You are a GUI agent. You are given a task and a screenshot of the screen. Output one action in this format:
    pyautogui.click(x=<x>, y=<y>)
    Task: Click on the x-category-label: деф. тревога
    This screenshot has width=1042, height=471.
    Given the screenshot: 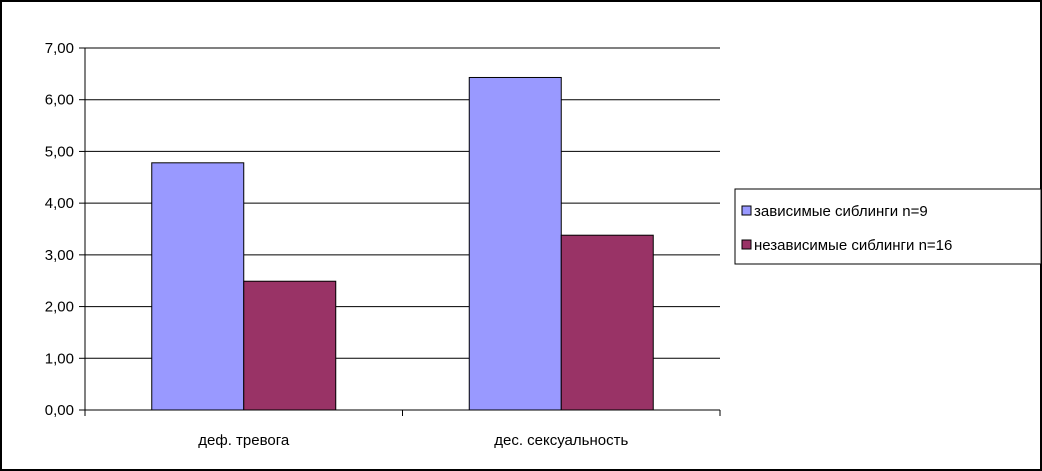 What is the action you would take?
    pyautogui.click(x=244, y=440)
    